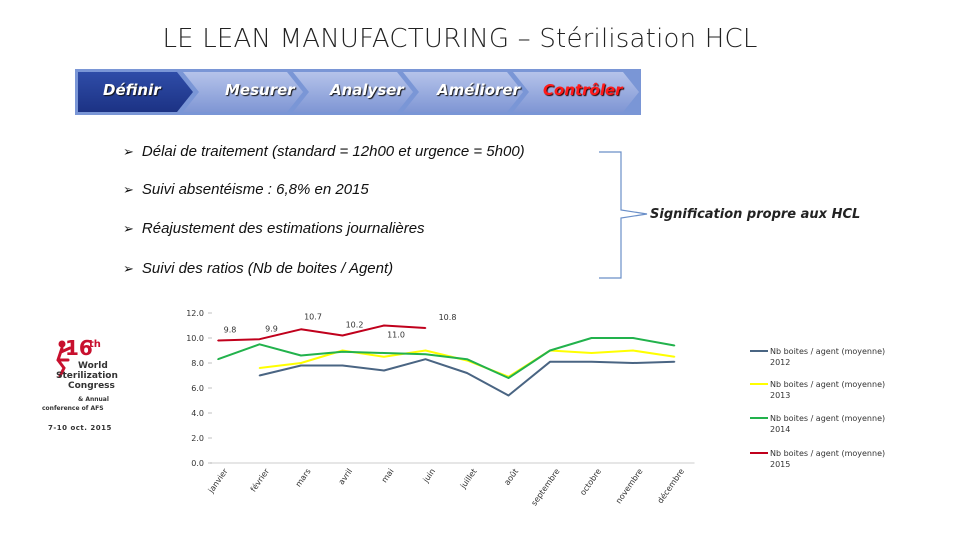  What do you see at coordinates (828, 459) in the screenshot?
I see `legend-label: Nb boites / agent (moyenne) 2015` at bounding box center [828, 459].